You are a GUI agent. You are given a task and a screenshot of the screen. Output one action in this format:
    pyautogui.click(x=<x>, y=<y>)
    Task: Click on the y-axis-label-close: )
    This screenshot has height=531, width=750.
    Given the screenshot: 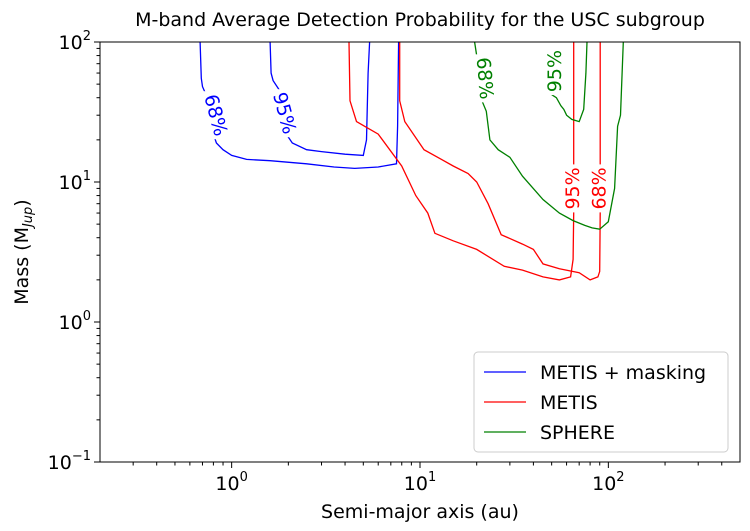 What is the action you would take?
    pyautogui.click(x=22, y=202)
    